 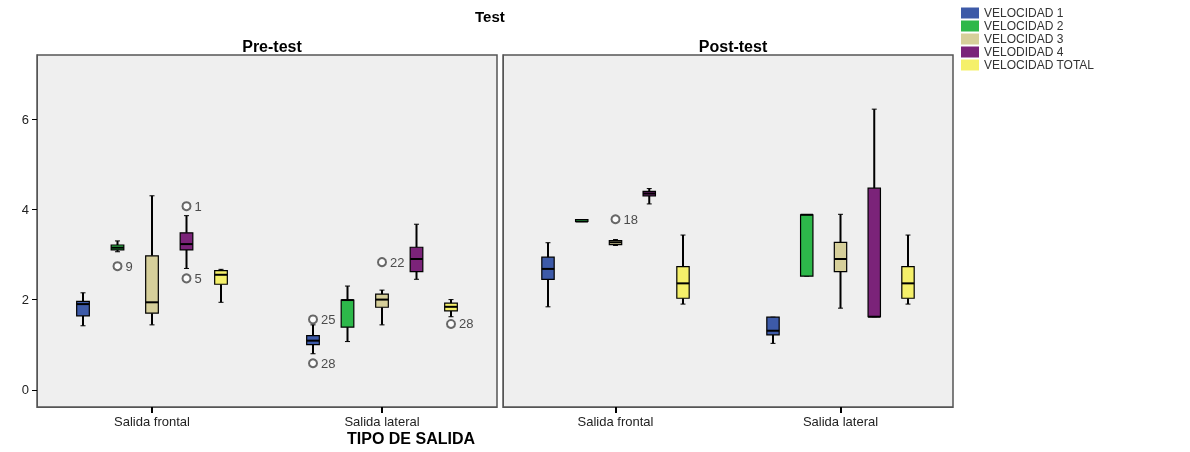 What do you see at coordinates (397, 262) in the screenshot?
I see `annotation: 22` at bounding box center [397, 262].